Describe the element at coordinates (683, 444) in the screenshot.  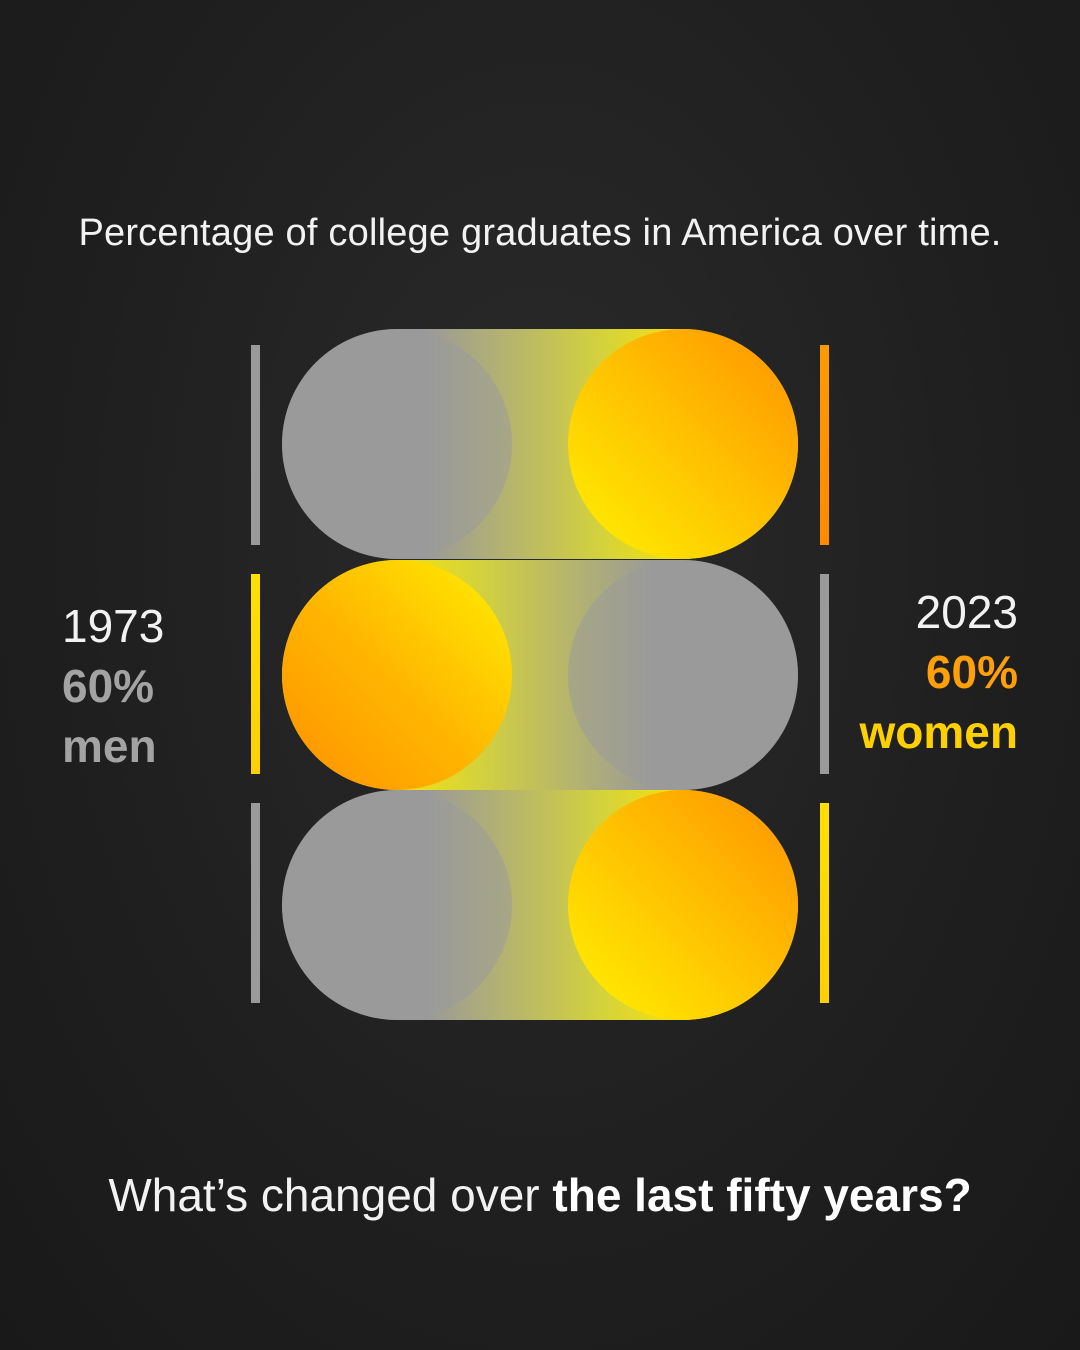
I see `toggle-1-knob` at that location.